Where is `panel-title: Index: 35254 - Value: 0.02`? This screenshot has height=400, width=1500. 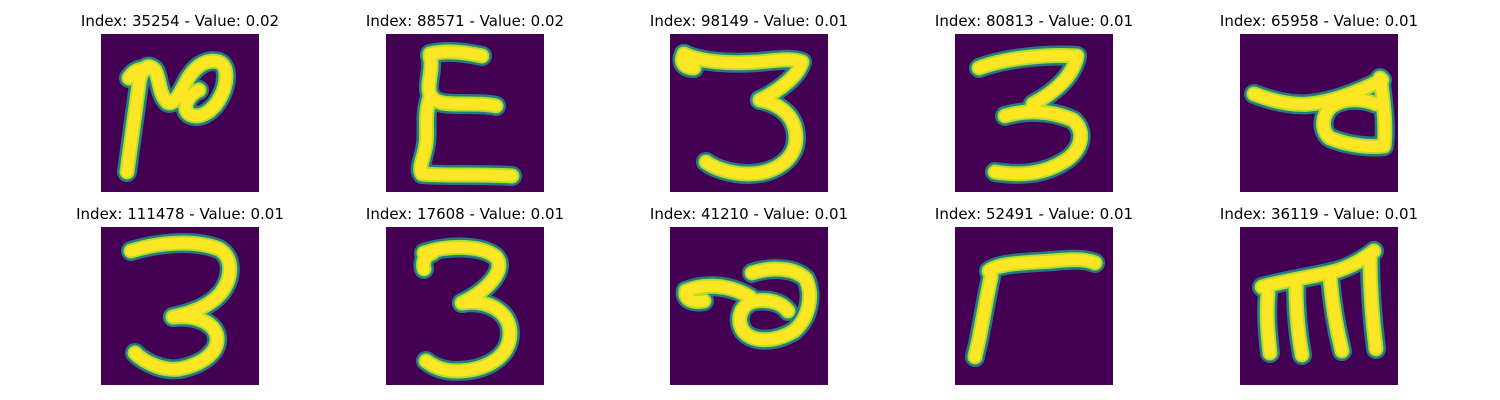
panel-title: Index: 35254 - Value: 0.02 is located at coordinates (180, 21).